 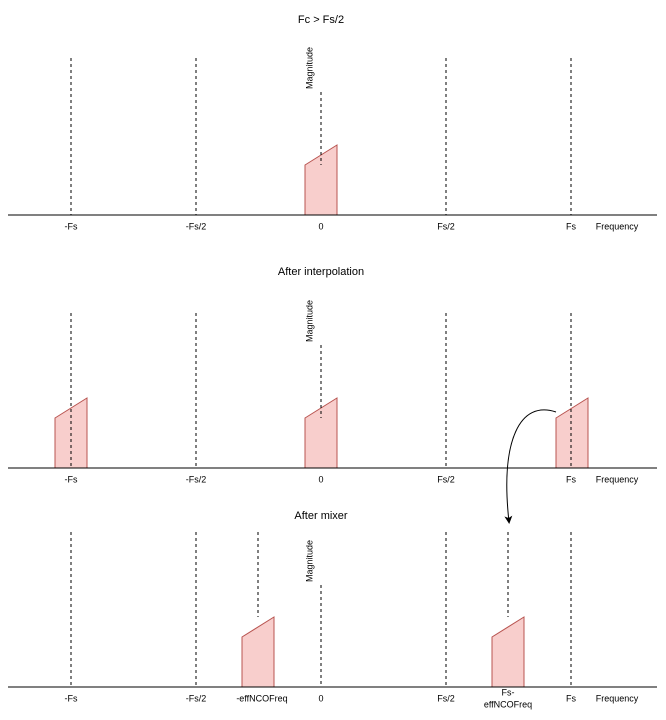 What do you see at coordinates (321, 272) in the screenshot?
I see `panel-title: After interpolation` at bounding box center [321, 272].